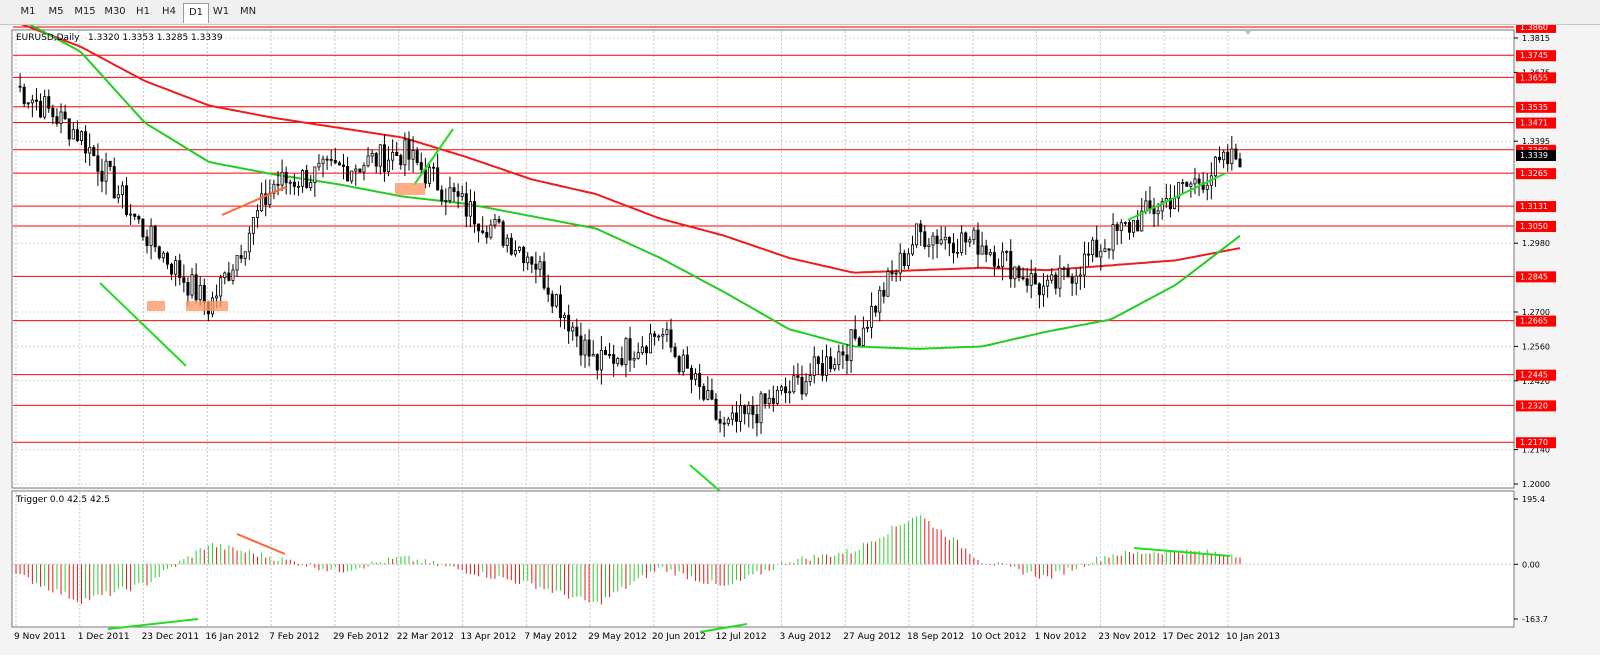 This screenshot has width=1600, height=660. What do you see at coordinates (1248, 32) in the screenshot?
I see `shift-marker-icon` at bounding box center [1248, 32].